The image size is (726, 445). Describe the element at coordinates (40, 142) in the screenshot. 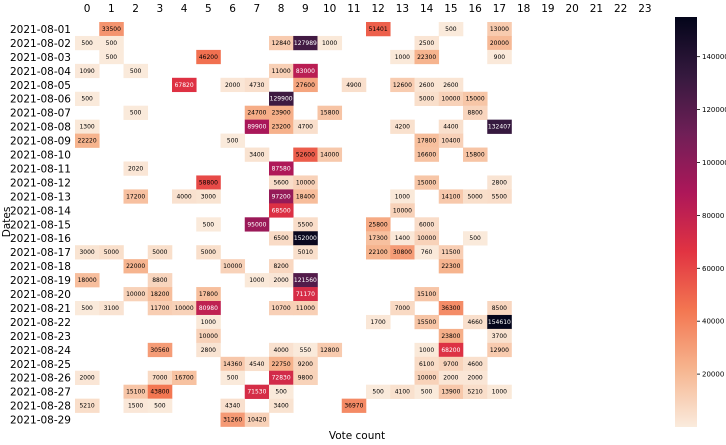

I see `y-tick-label: 2021-08-09` at that location.